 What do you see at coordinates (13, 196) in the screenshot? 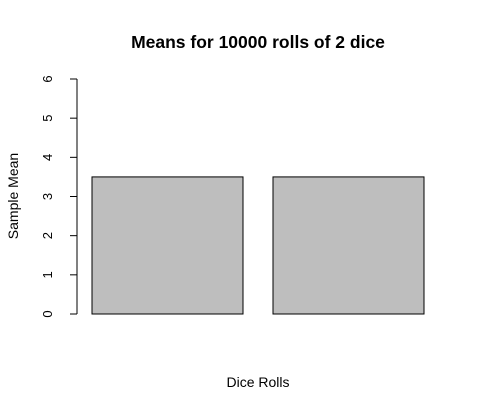
I see `y-axis-label: Sample Mean` at bounding box center [13, 196].